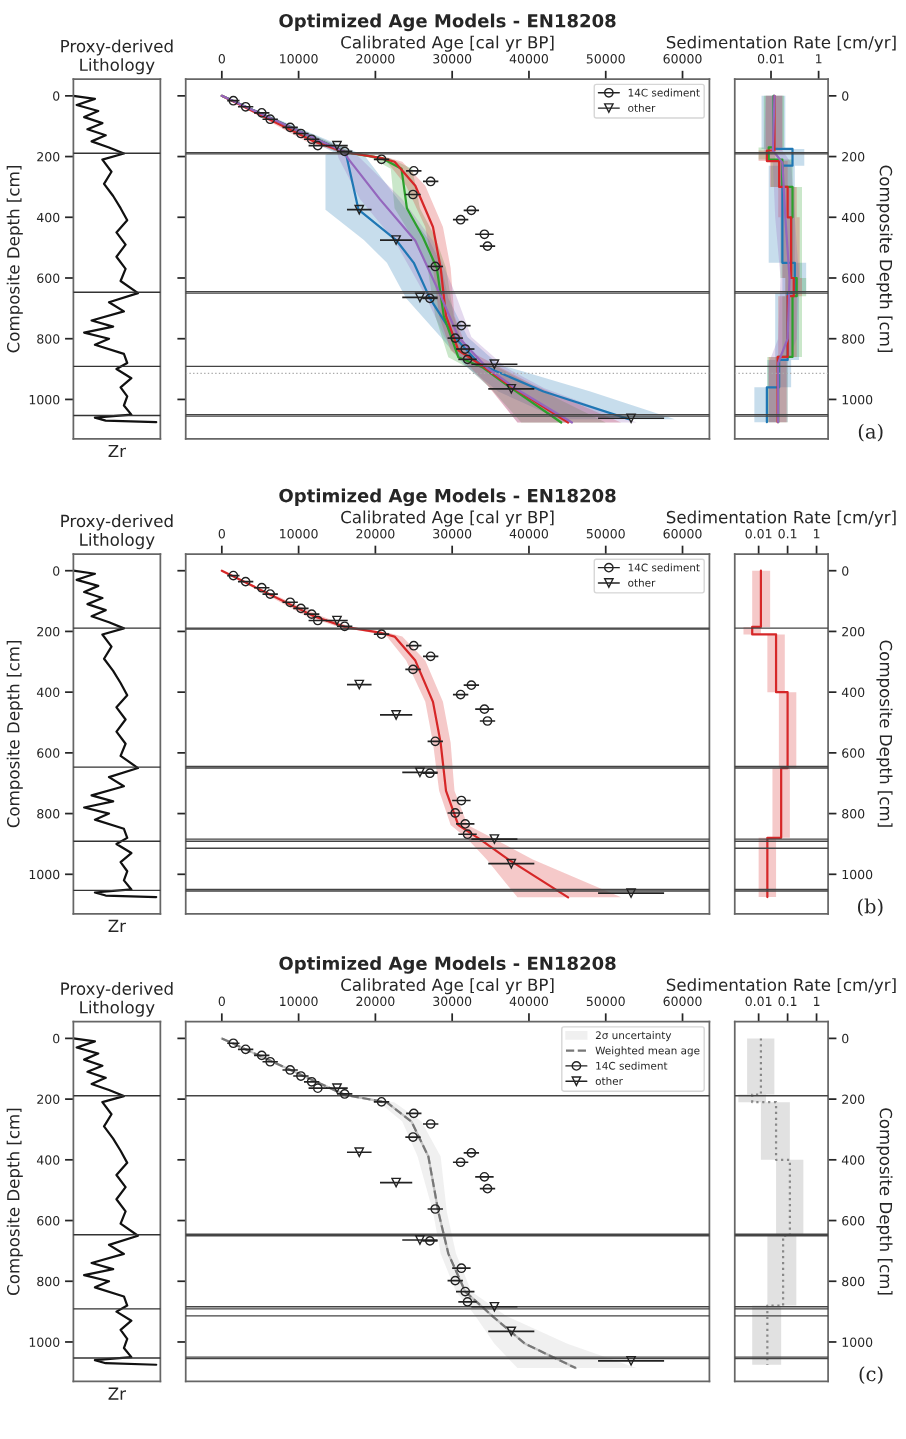  What do you see at coordinates (870, 432) in the screenshot?
I see `text: (a)` at bounding box center [870, 432].